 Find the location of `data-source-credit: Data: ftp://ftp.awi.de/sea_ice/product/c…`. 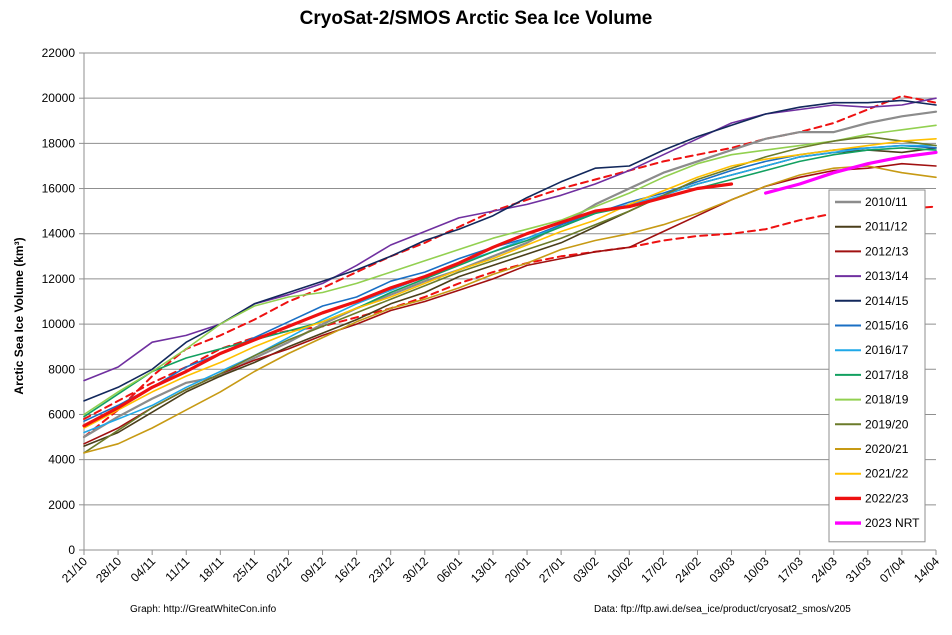

data-source-credit: Data: ftp://ftp.awi.de/sea_ice/product/c… is located at coordinates (722, 609).